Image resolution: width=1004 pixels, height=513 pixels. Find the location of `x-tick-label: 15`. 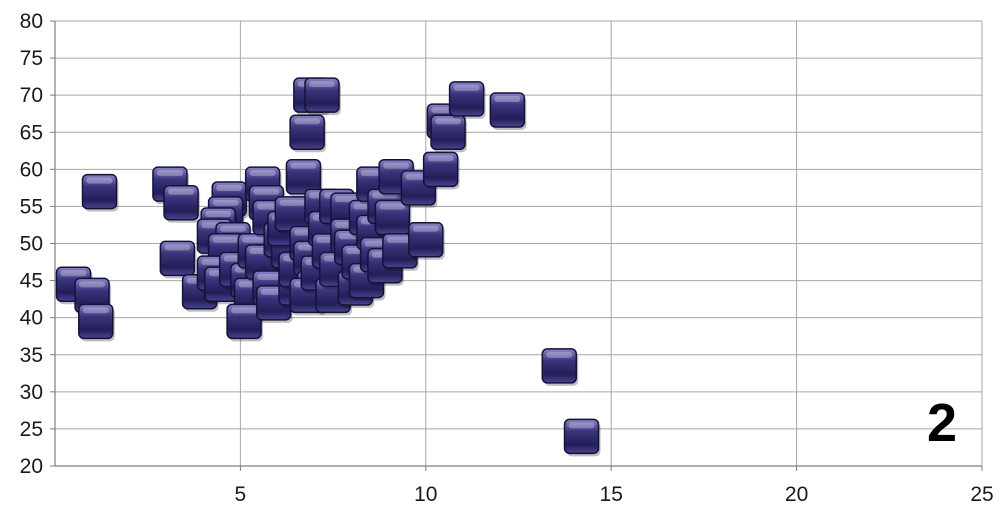

x-tick-label: 15 is located at coordinates (611, 494).